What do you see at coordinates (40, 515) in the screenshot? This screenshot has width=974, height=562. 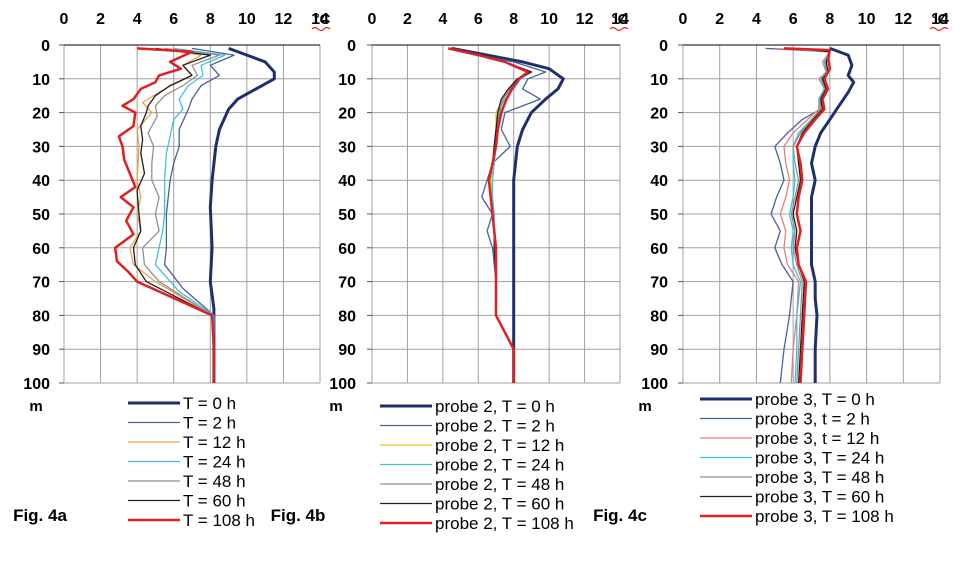 I see `figure-label: Fig. 4a` at bounding box center [40, 515].